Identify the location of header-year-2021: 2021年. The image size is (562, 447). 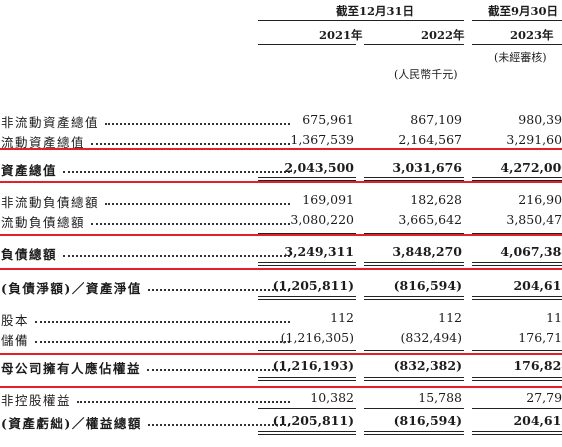
(341, 35).